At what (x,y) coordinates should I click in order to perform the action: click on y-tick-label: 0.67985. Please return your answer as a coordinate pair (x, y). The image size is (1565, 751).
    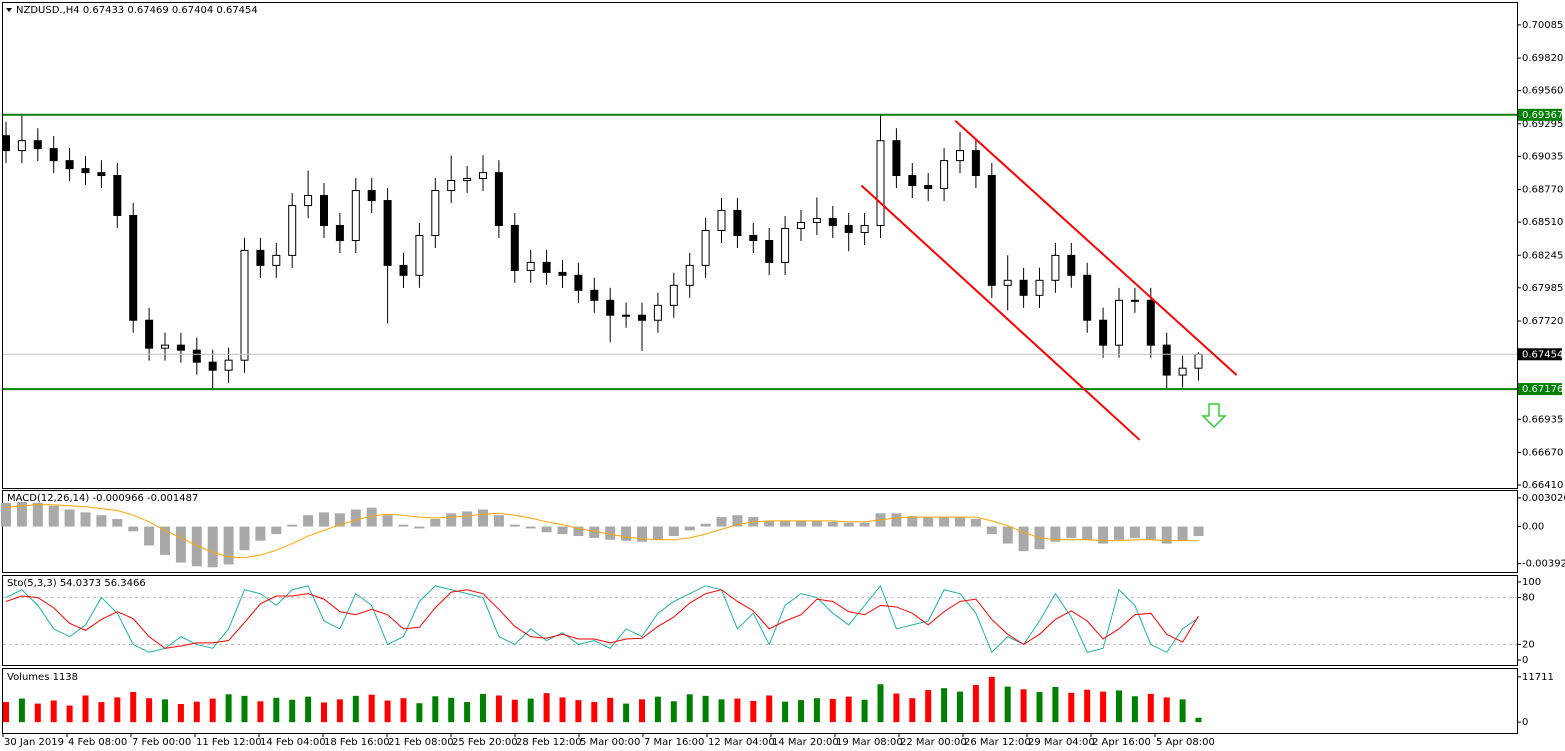
    Looking at the image, I should click on (1542, 288).